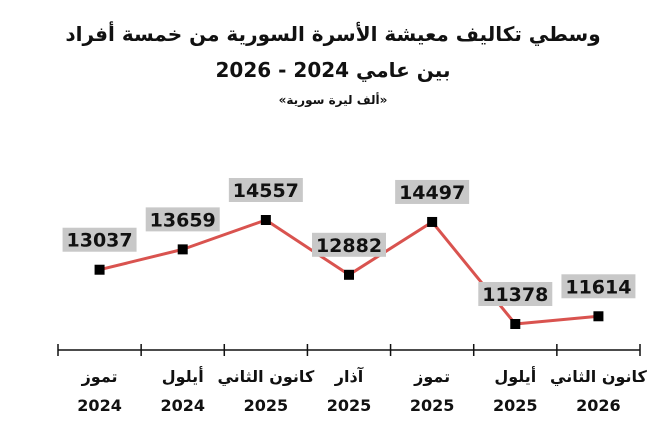  I want to click on data-label-text: 13037, so click(100, 241).